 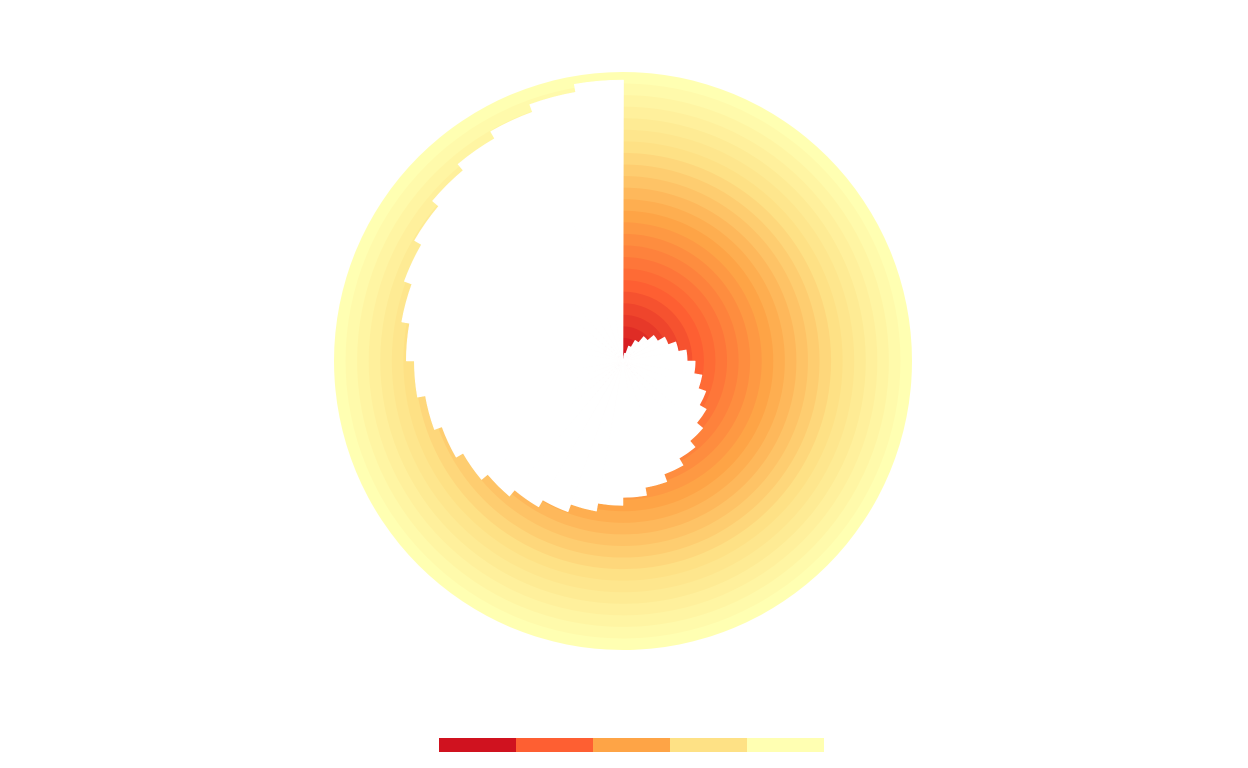 I want to click on spiral-cutout, so click(x=554, y=296).